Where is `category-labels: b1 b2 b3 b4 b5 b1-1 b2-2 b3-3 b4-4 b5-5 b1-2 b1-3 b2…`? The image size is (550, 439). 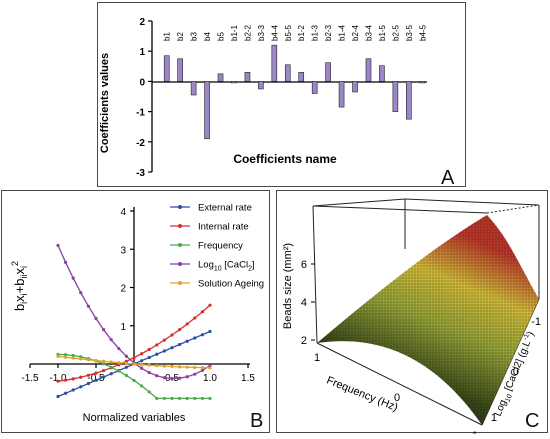 category-labels: b1 b2 b3 b4 b5 b1-1 b2-2 b3-3 b4-4 b5-5 b1-2 b1-3 b2… is located at coordinates (295, 32).